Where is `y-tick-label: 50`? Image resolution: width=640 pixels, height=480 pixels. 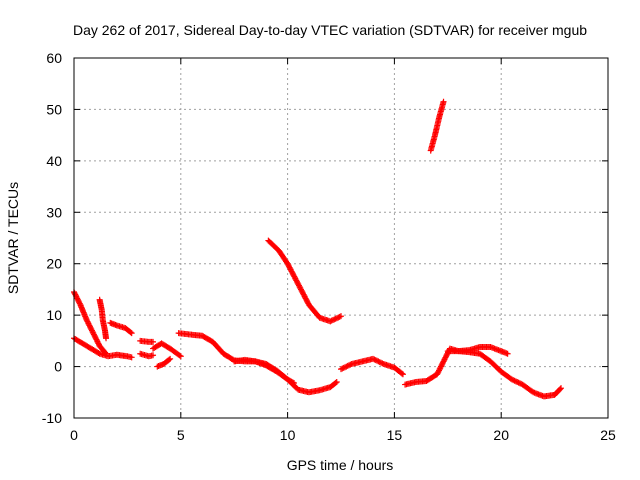
y-tick-label: 50 is located at coordinates (54, 109).